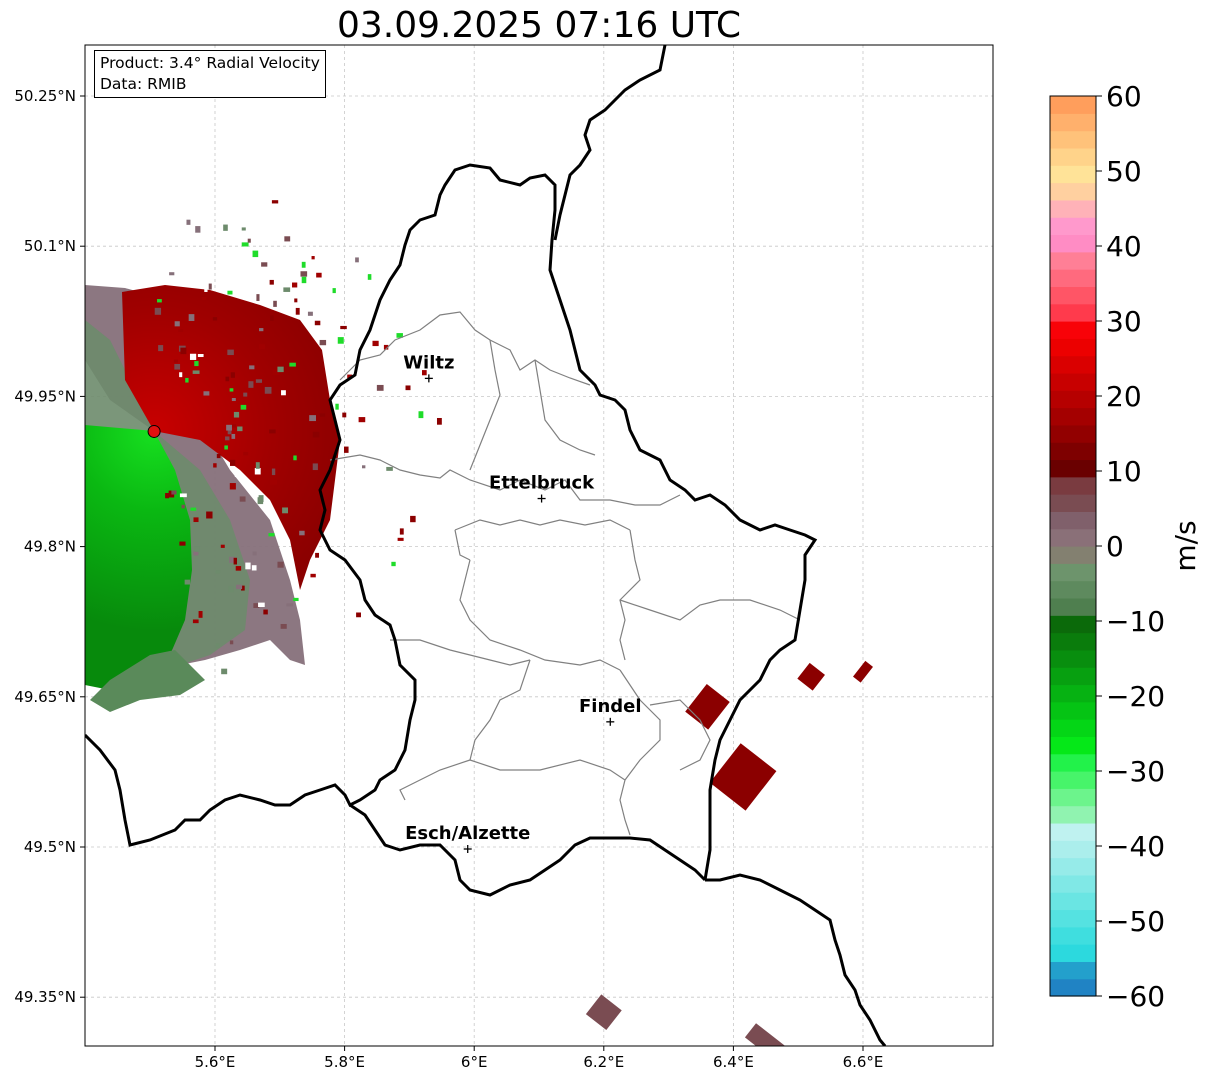 The width and height of the screenshot is (1207, 1081). What do you see at coordinates (1124, 396) in the screenshot?
I see `colorbar-tick-label: 20` at bounding box center [1124, 396].